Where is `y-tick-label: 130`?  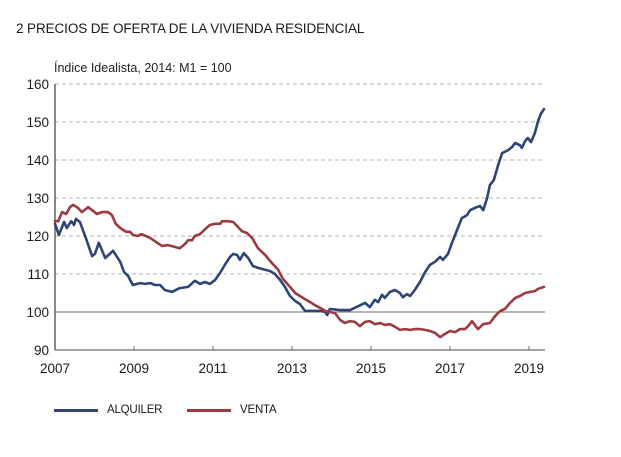
y-tick-label: 130 is located at coordinates (37, 198).